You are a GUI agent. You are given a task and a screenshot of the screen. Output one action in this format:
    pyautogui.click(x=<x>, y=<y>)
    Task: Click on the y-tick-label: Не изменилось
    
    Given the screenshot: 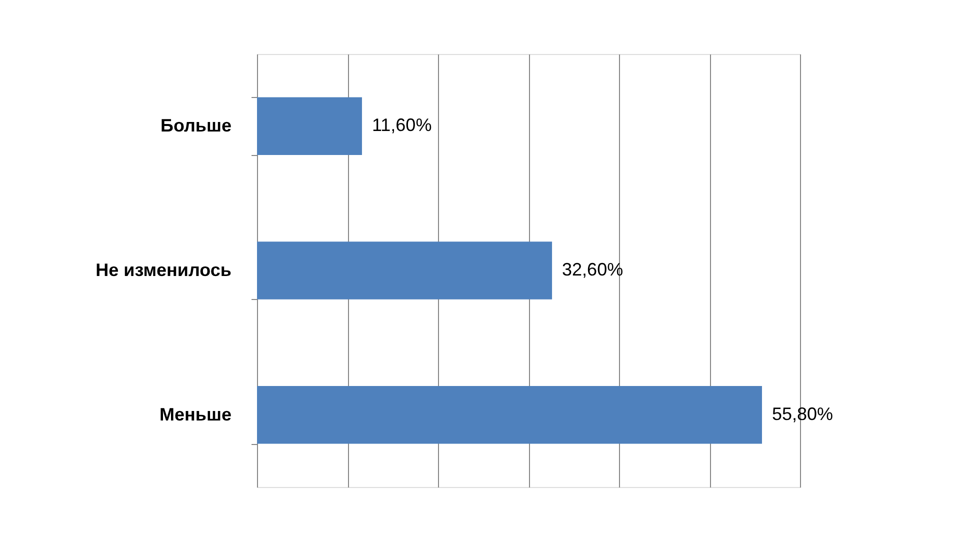 What is the action you would take?
    pyautogui.click(x=164, y=270)
    